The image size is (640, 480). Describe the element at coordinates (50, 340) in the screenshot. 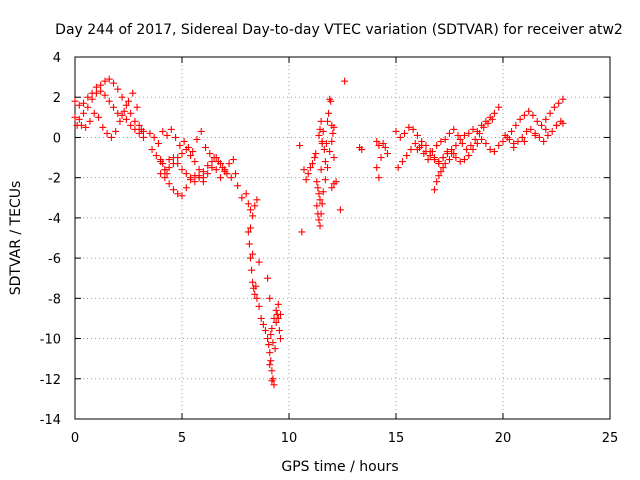

I see `y-tick-label: -10` at that location.